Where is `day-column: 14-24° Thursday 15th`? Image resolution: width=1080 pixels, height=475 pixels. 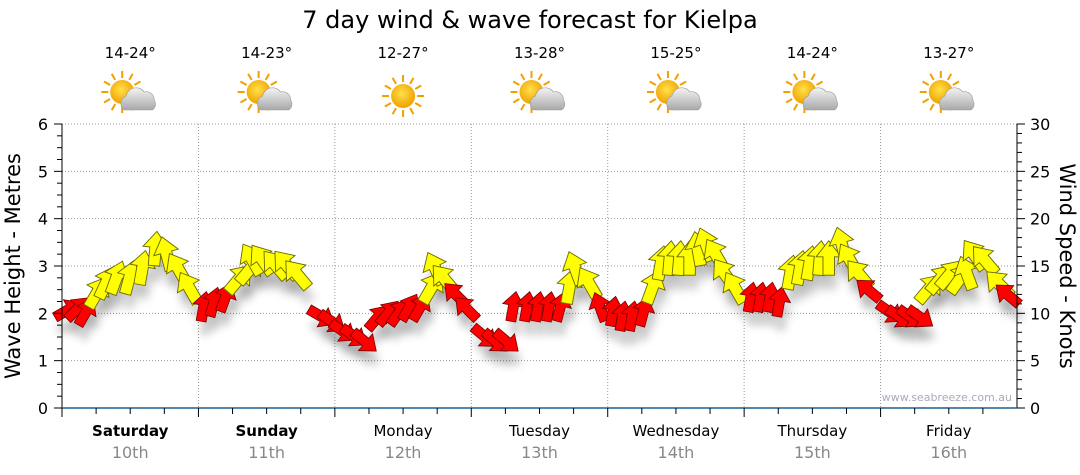 day-column: 14-24° Thursday 15th is located at coordinates (811, 253).